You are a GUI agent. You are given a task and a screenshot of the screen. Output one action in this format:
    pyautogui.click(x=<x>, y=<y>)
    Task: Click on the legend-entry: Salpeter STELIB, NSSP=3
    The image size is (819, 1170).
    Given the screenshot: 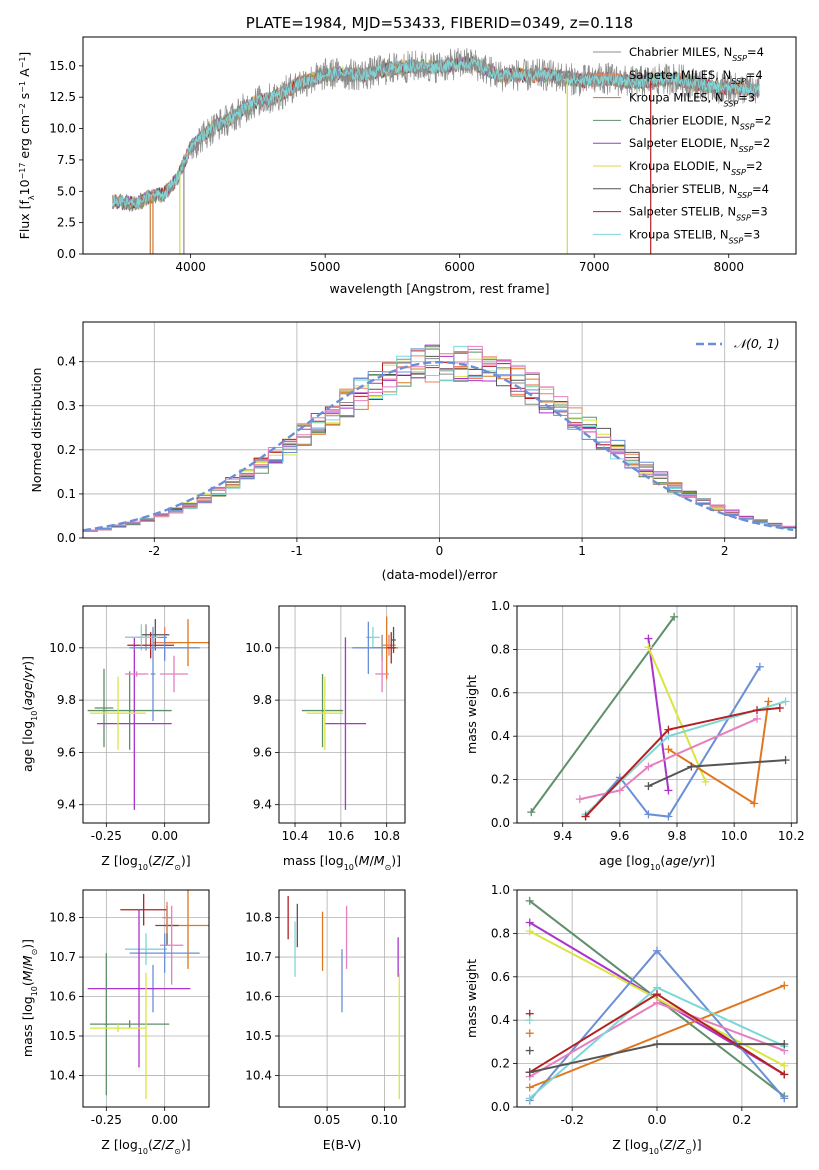 What is the action you would take?
    pyautogui.click(x=698, y=214)
    